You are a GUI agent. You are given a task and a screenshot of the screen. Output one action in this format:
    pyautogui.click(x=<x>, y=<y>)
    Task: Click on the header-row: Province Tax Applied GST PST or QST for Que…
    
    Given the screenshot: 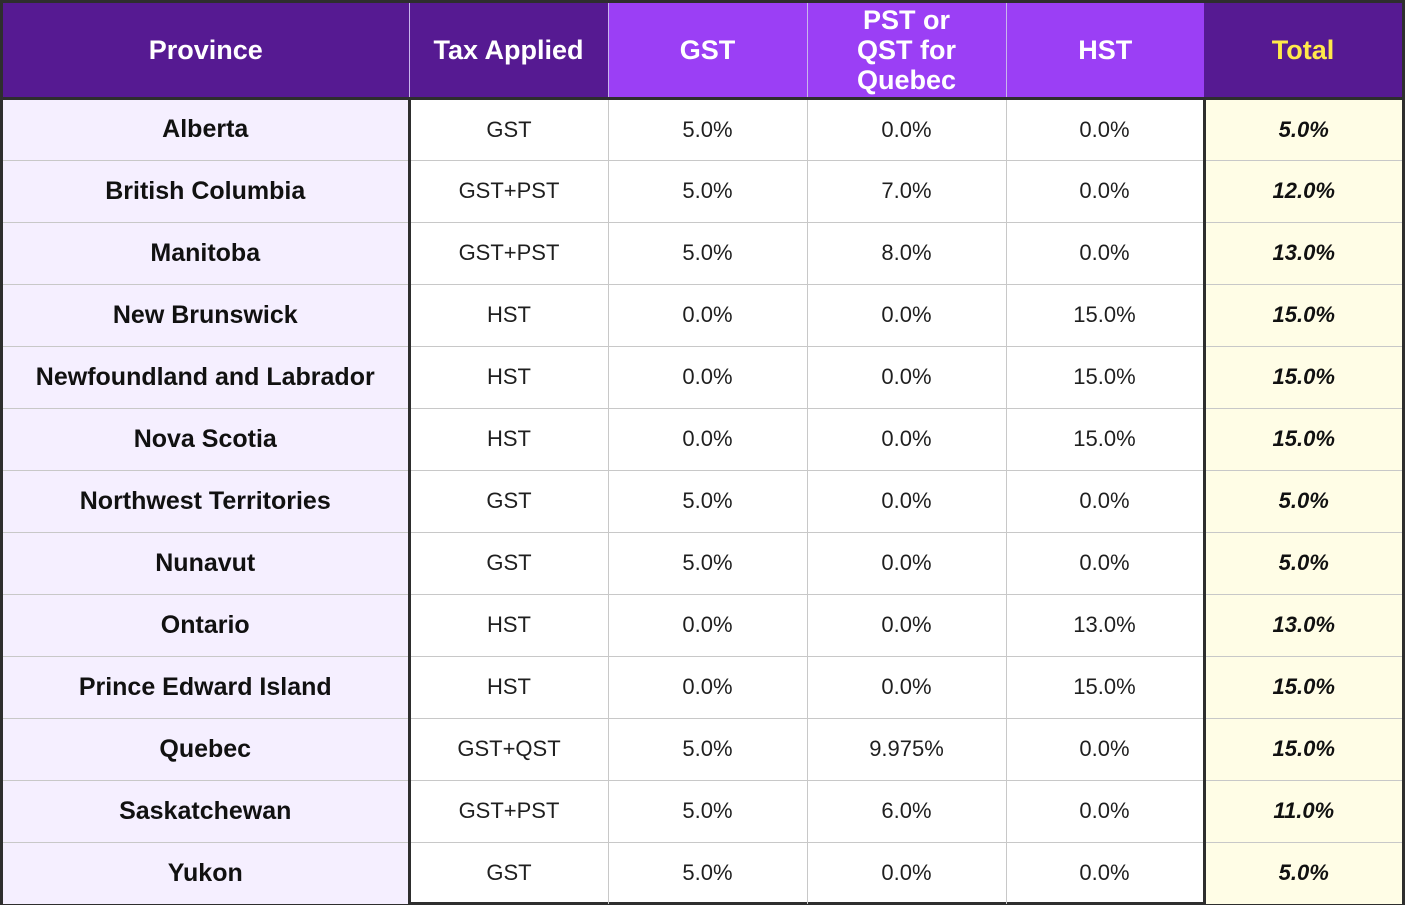 What is the action you would take?
    pyautogui.click(x=702, y=50)
    